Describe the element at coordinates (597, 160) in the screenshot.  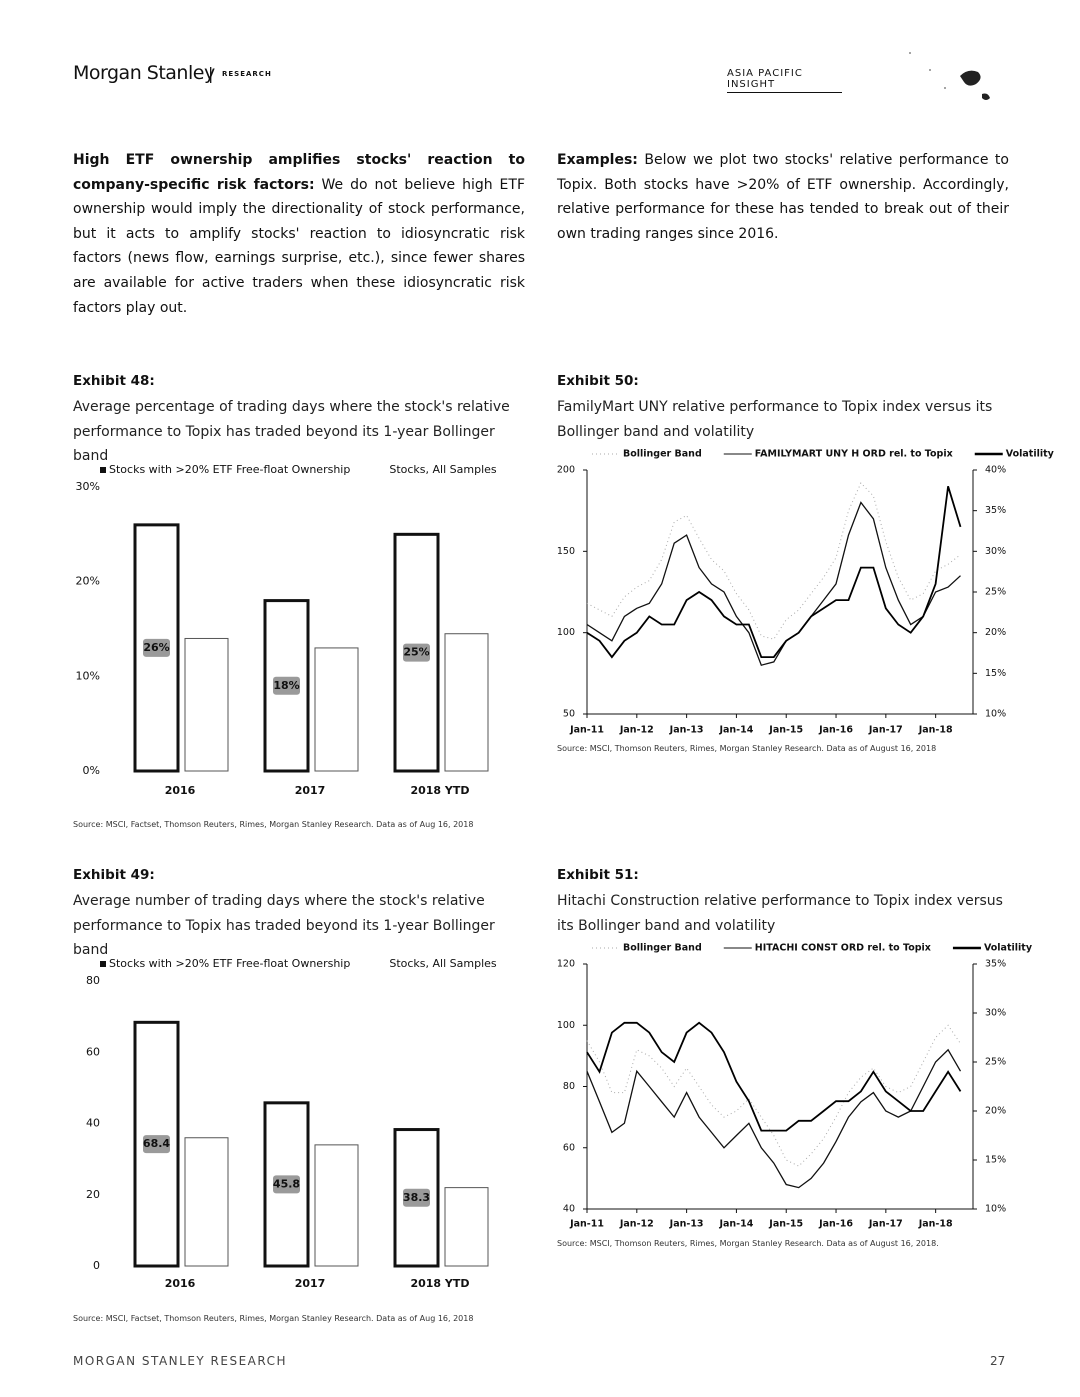
I see `lead: Examples:` at that location.